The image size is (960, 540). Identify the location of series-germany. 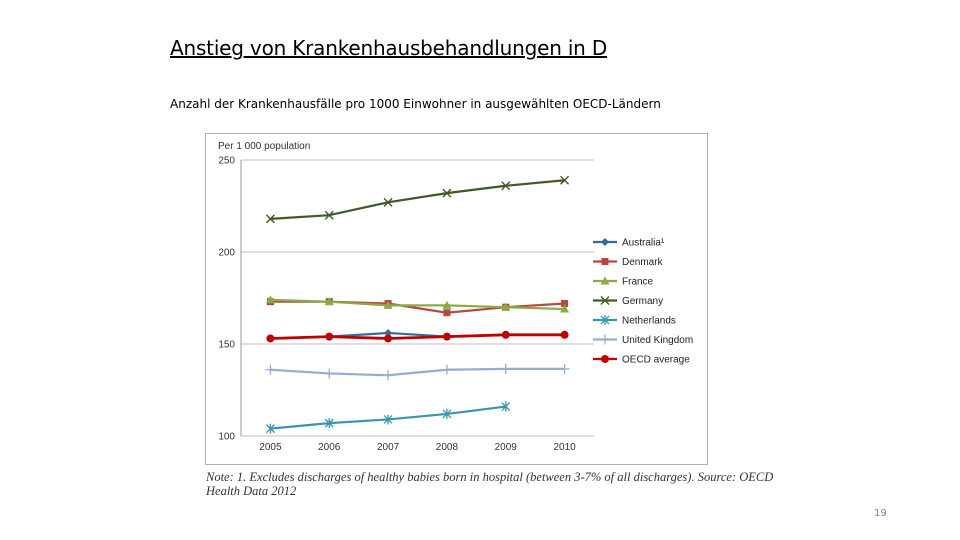
(417, 199).